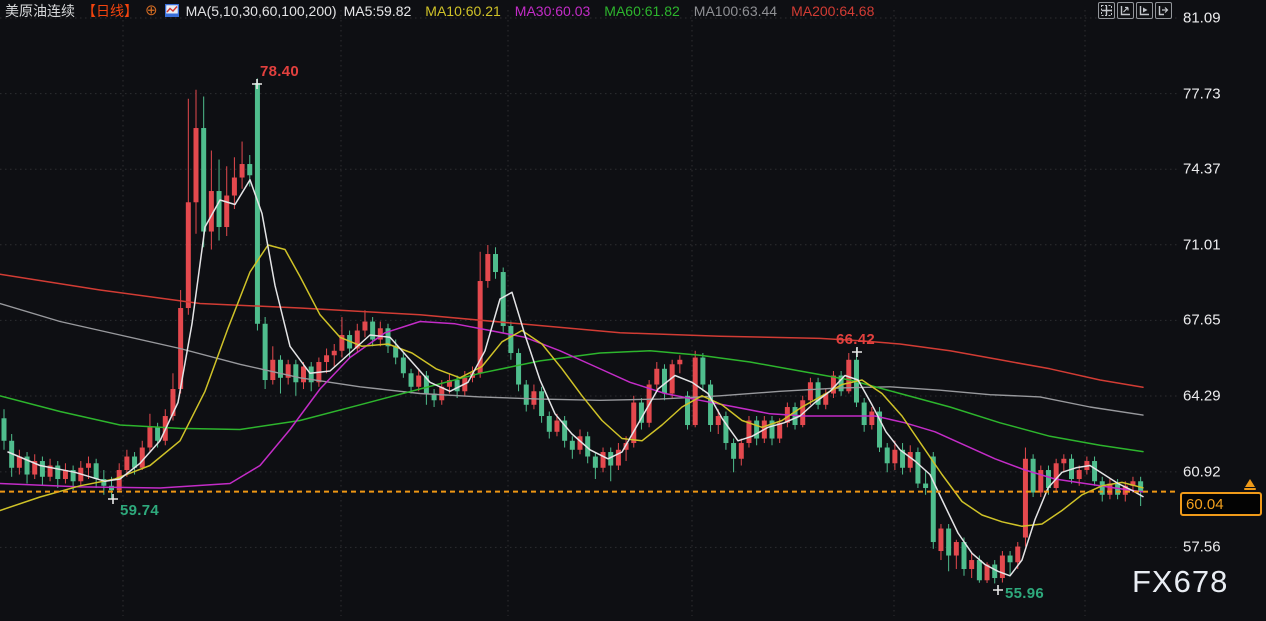 The image size is (1266, 621). Describe the element at coordinates (1106, 10) in the screenshot. I see `crosshair-icon` at that location.